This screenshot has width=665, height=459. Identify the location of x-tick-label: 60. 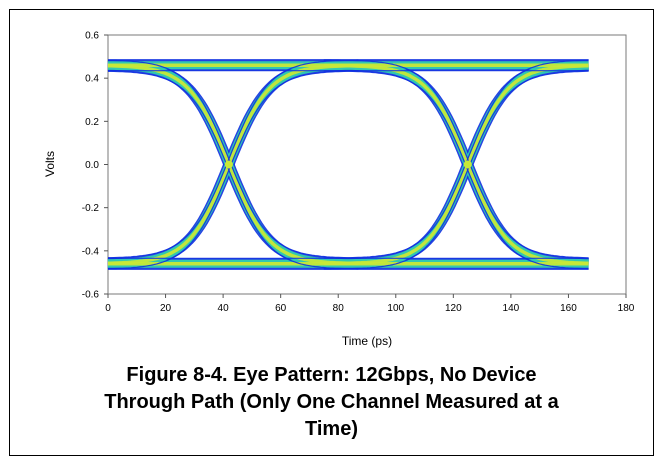
(281, 308).